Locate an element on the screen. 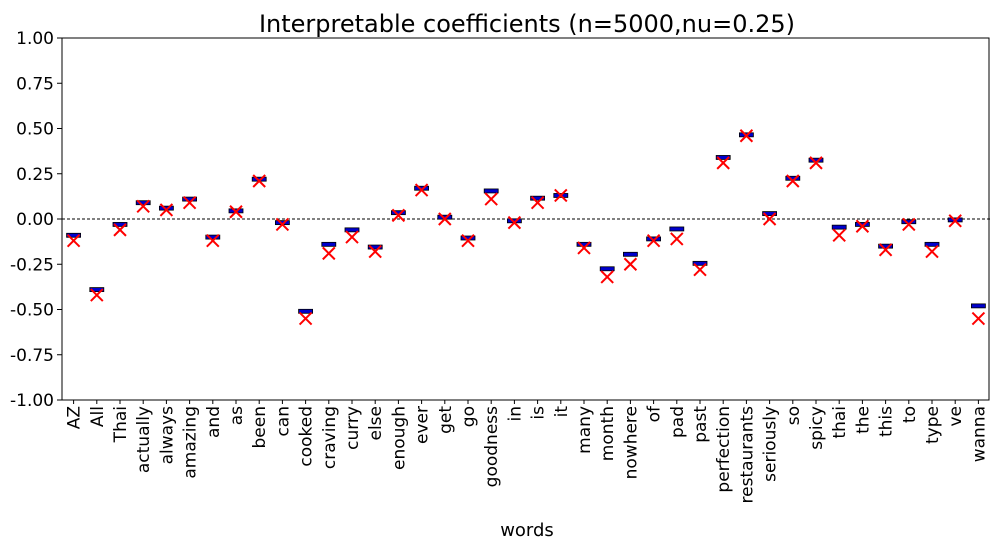  x-tick-label: many is located at coordinates (585, 430).